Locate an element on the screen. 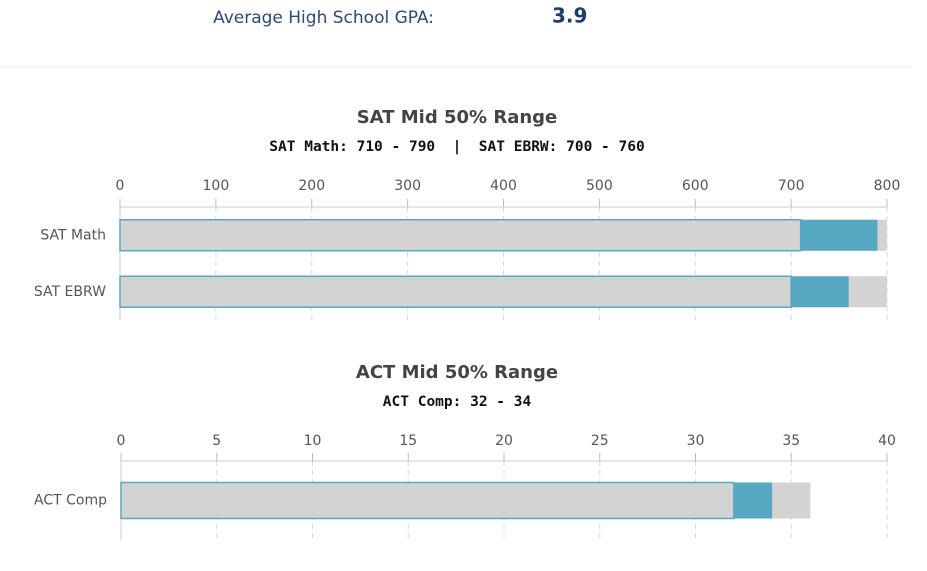 This screenshot has width=927, height=571. chart-title: SAT Mid 50% Range is located at coordinates (457, 117).